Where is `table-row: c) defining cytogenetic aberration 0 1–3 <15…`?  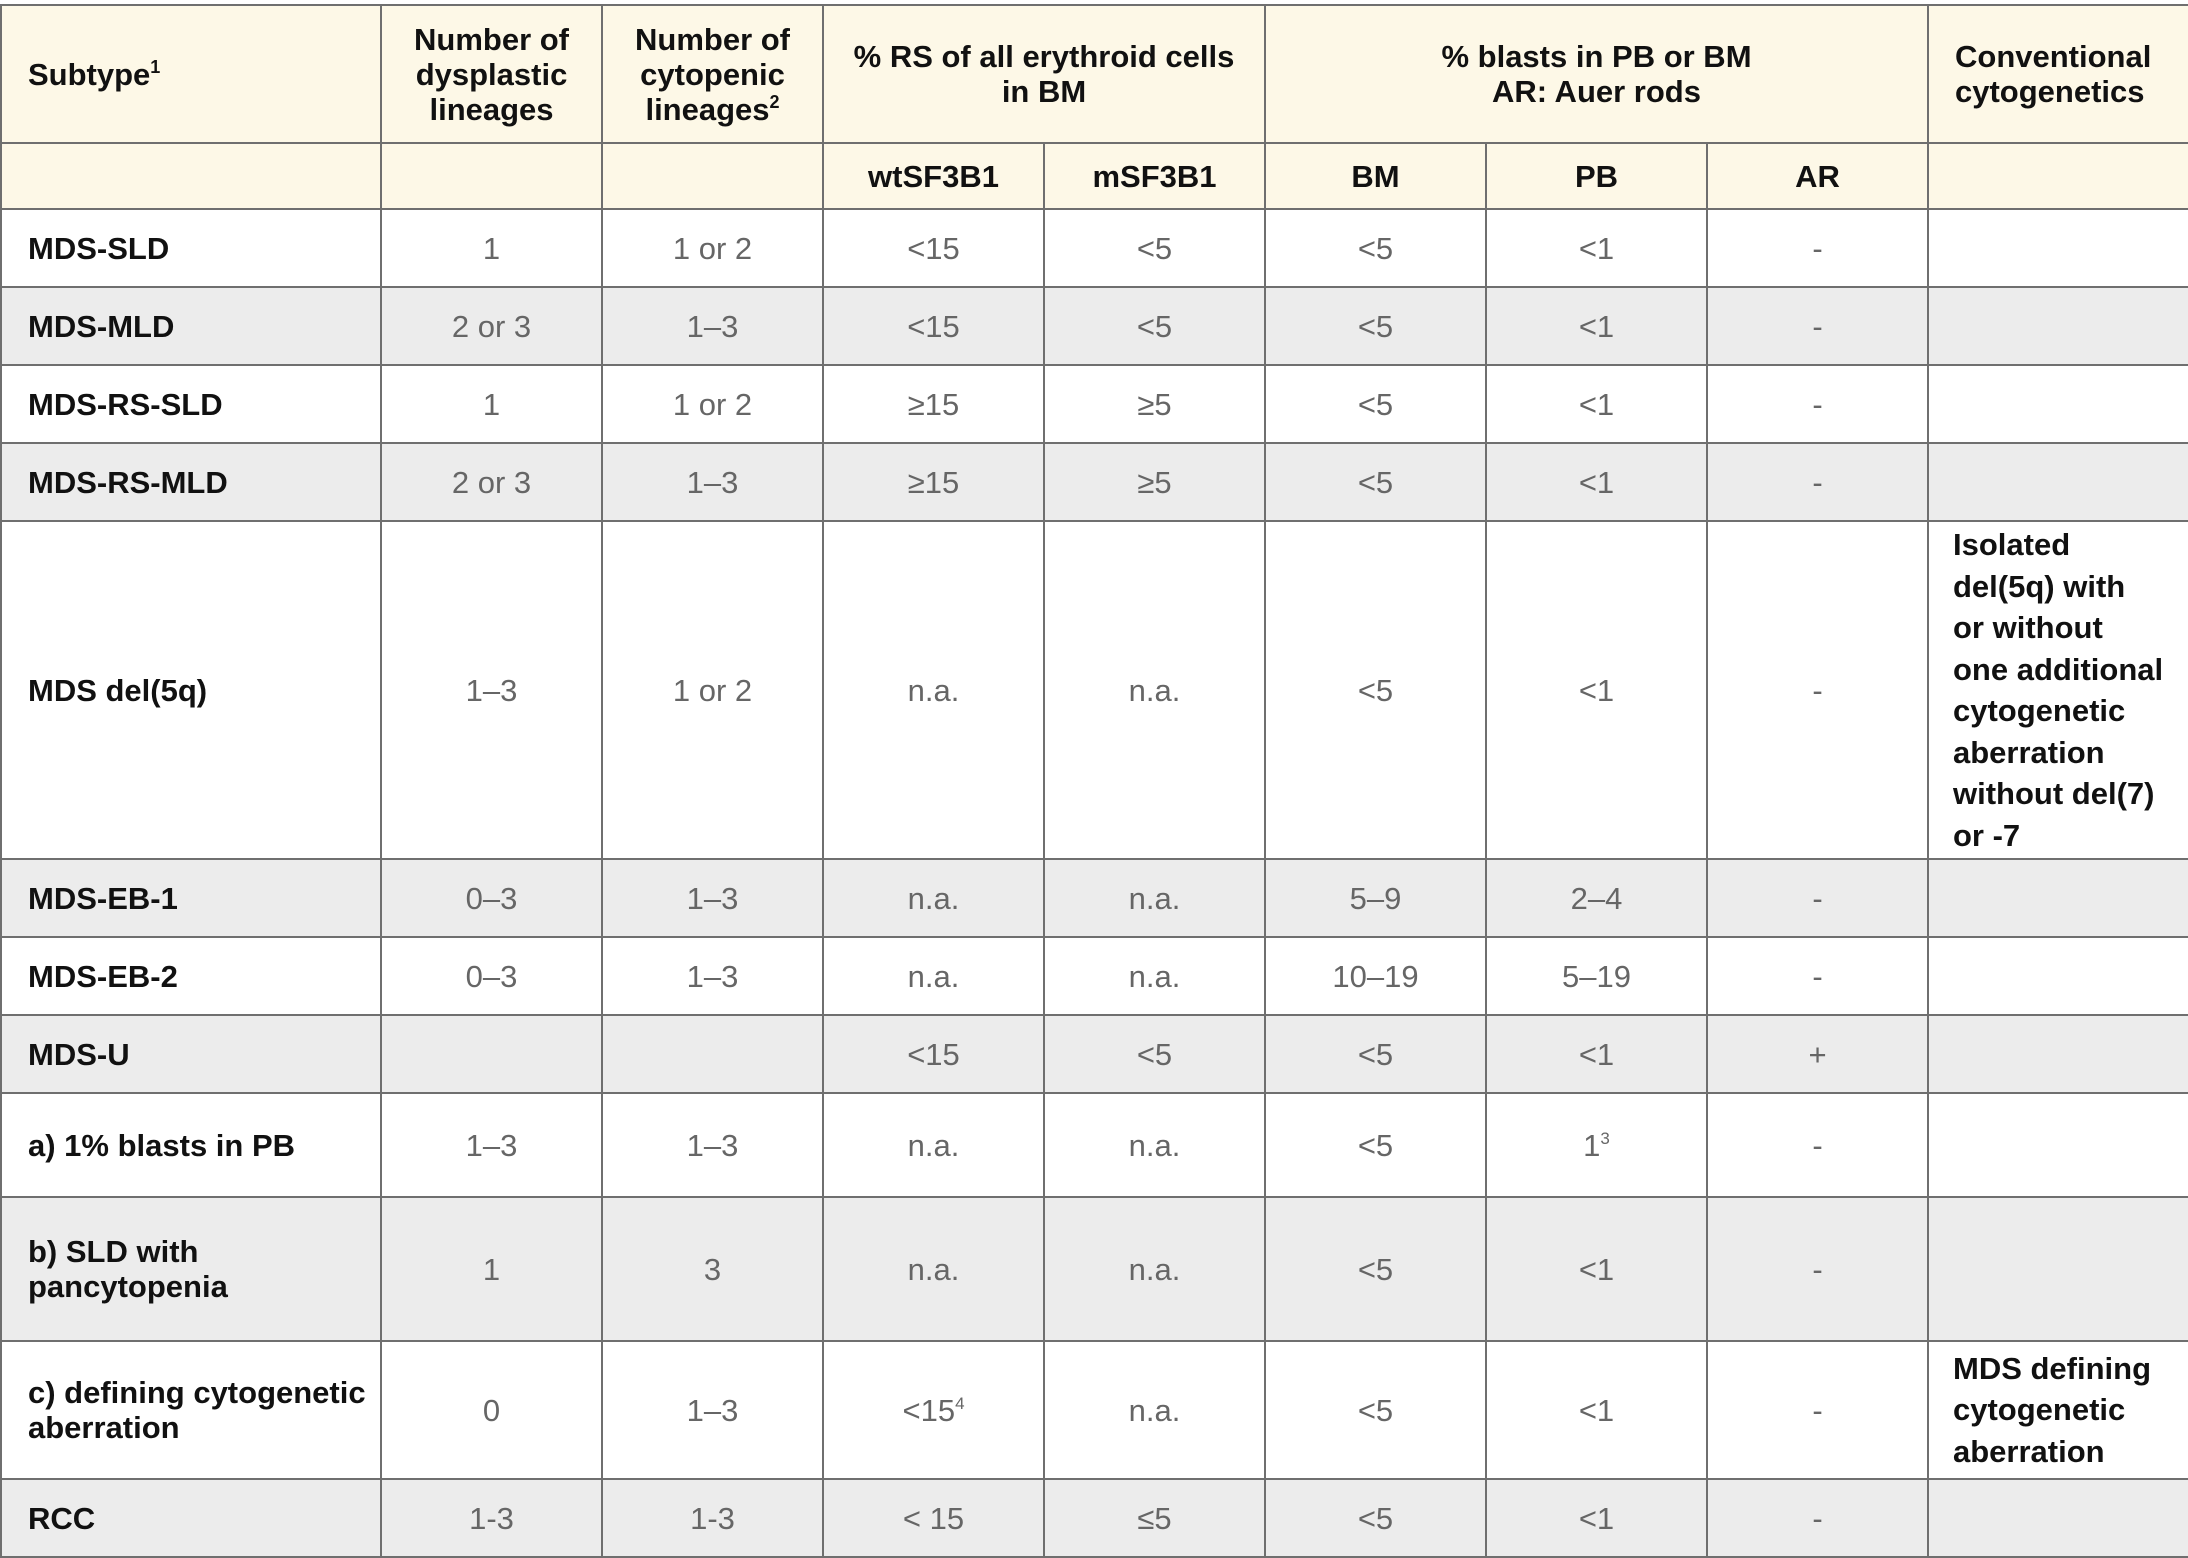
table-row: c) defining cytogenetic aberration 0 1–3 <15… is located at coordinates (1094, 1410).